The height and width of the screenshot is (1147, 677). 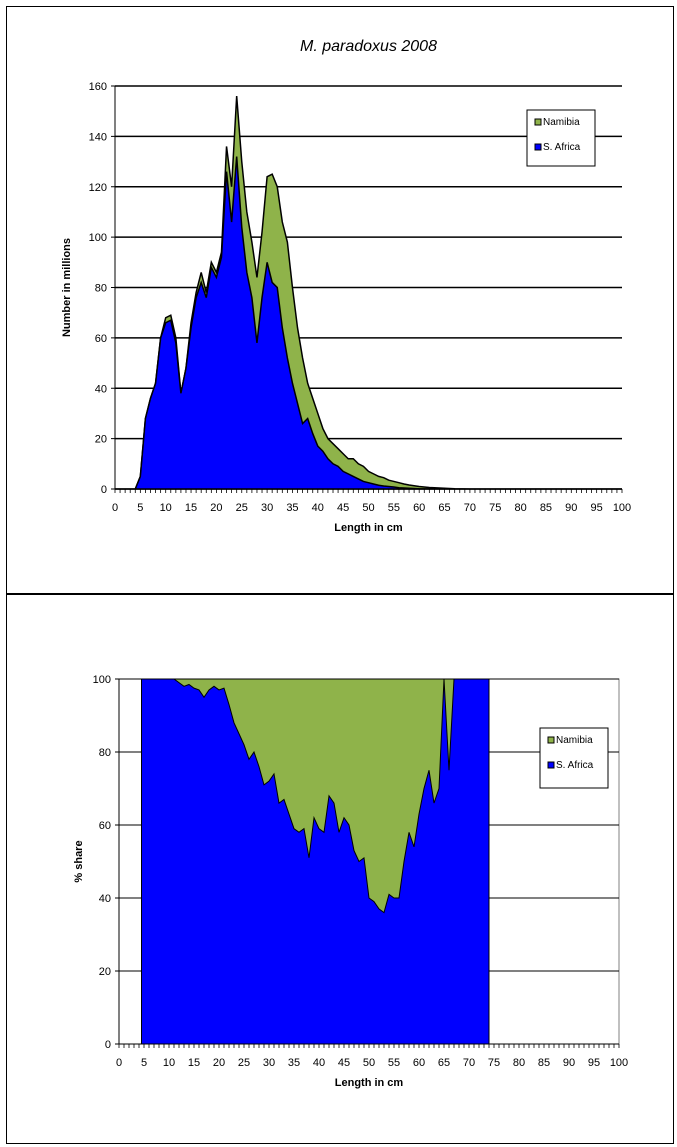 I want to click on legend, so click(x=574, y=758).